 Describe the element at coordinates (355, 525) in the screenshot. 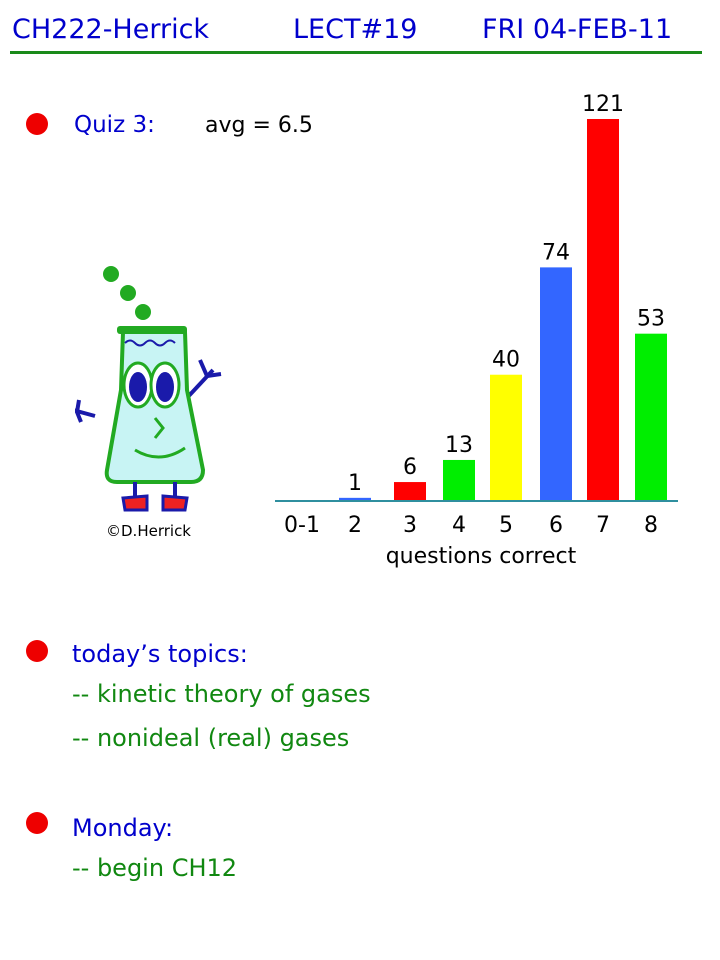

I see `tick-label: 2` at that location.